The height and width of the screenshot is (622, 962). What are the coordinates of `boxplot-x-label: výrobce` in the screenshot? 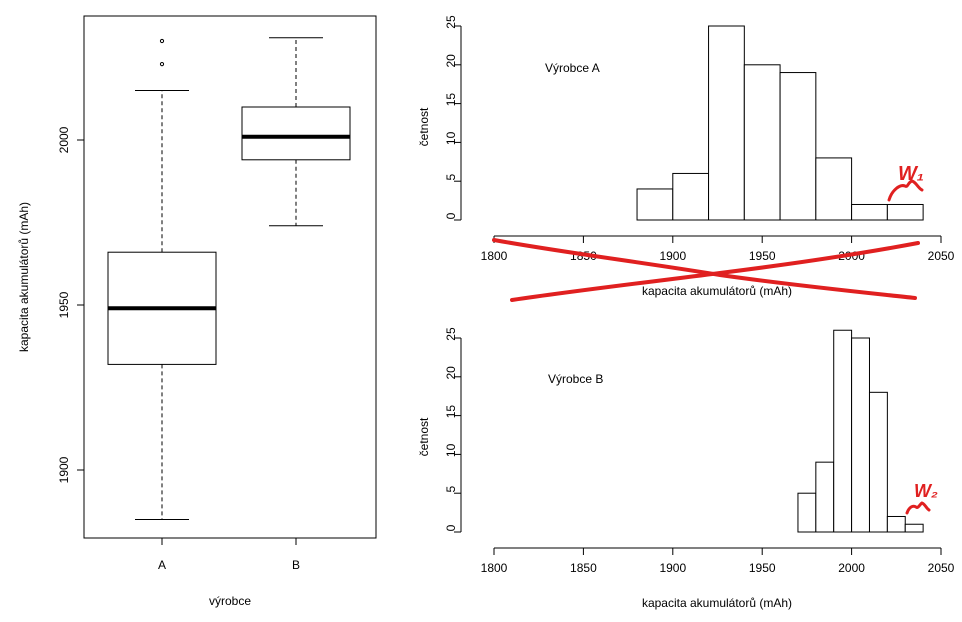 It's located at (230, 601).